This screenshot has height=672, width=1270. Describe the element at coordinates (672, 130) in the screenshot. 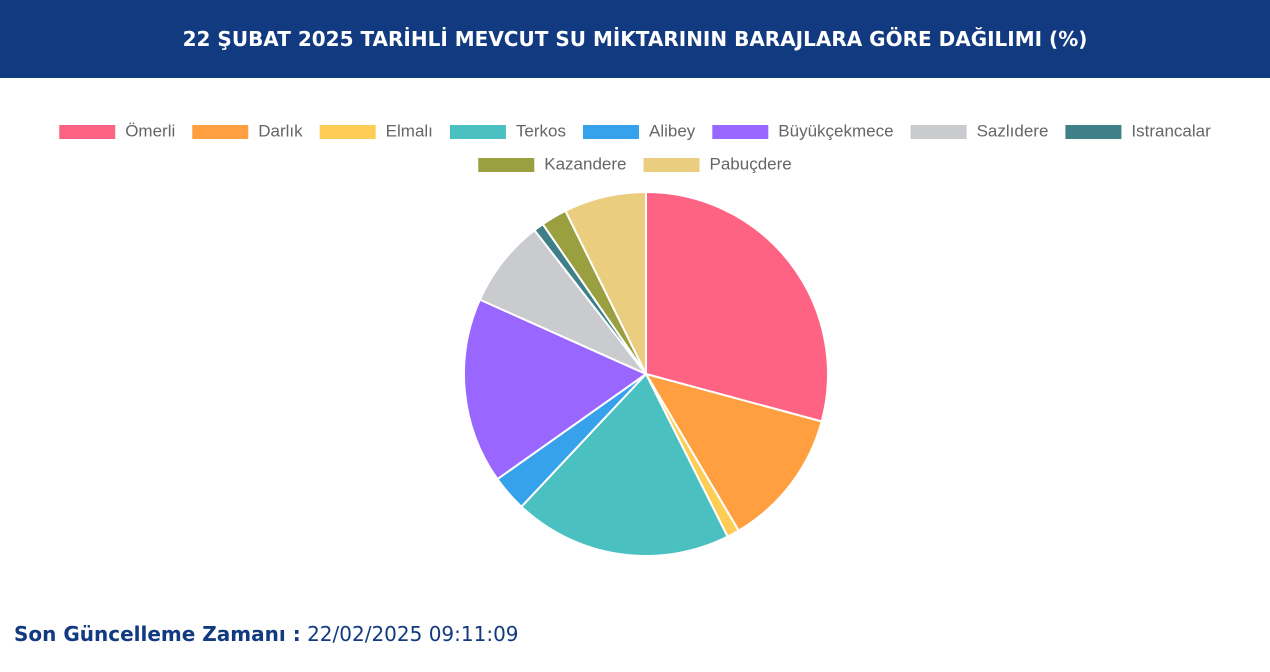

I see `legend-label: Alibey` at that location.